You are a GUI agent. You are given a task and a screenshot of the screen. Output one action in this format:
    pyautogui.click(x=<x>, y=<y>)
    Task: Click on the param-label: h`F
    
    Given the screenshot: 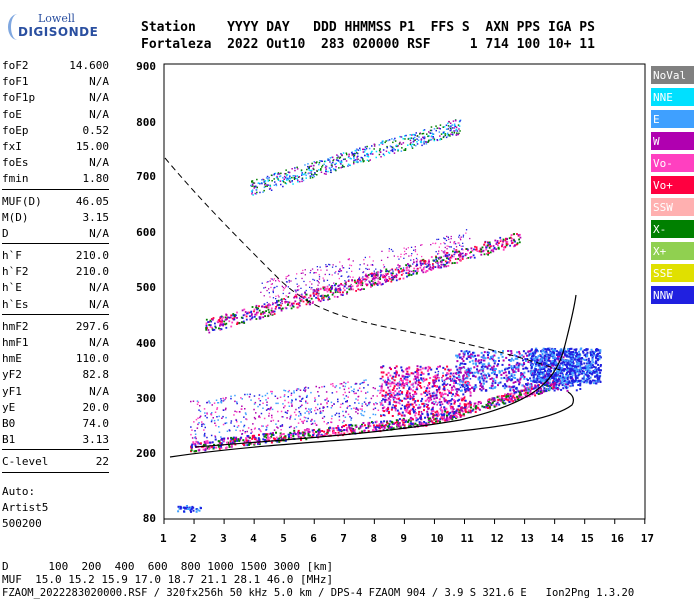 What is the action you would take?
    pyautogui.click(x=12, y=256)
    